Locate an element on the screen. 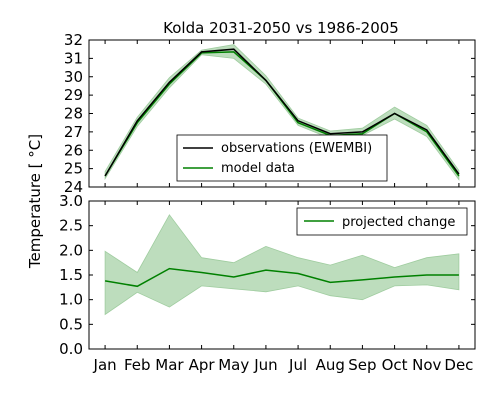 This screenshot has width=500, height=400. panel0-ytick-label-2: 26 is located at coordinates (73, 150).